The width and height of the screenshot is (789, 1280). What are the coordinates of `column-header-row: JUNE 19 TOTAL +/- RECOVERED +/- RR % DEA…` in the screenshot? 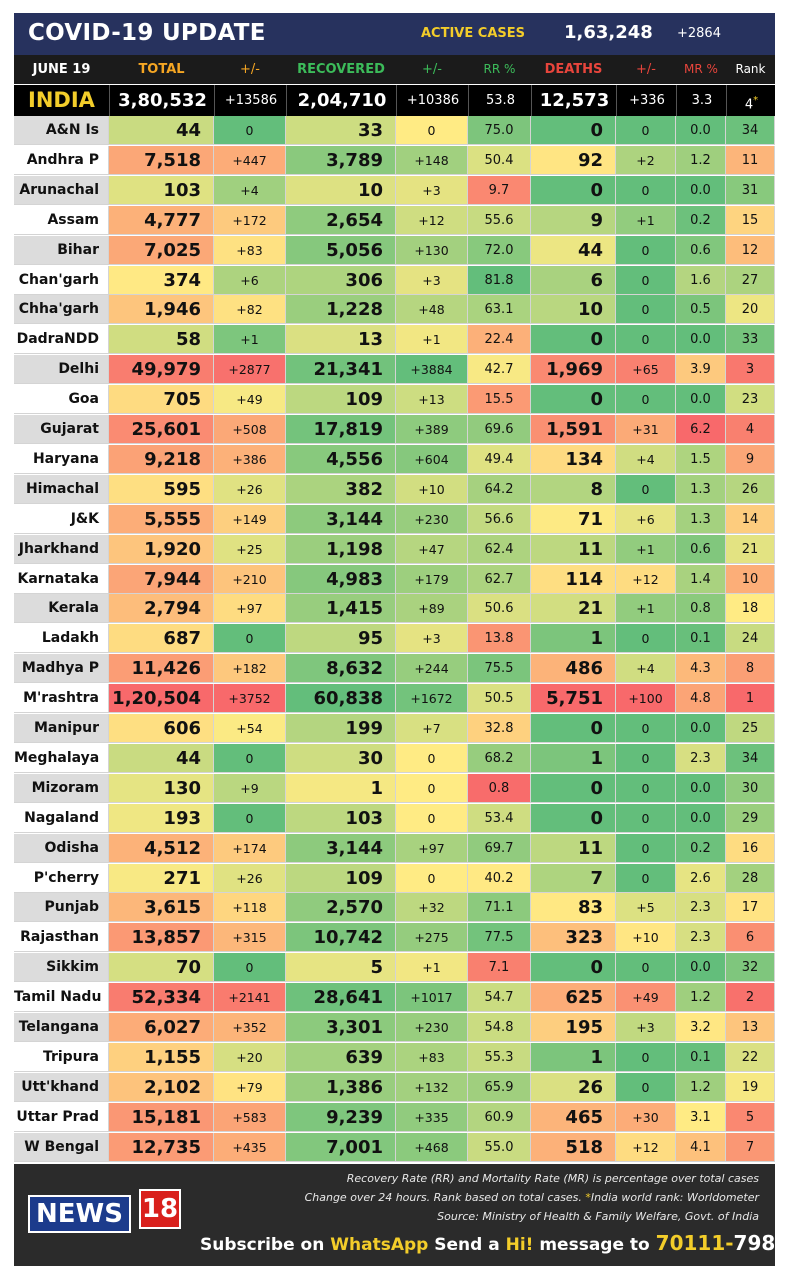 It's located at (394, 69).